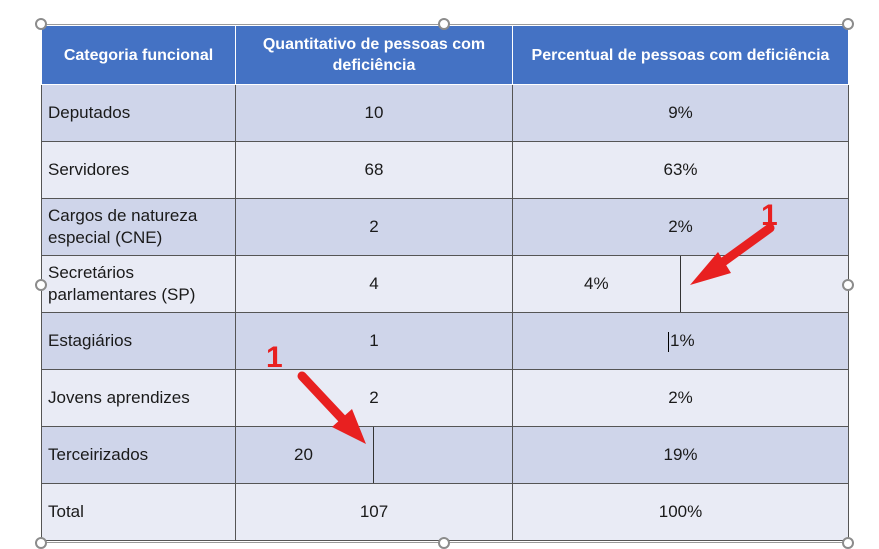  Describe the element at coordinates (444, 24) in the screenshot. I see `resize-handle-top-center` at that location.